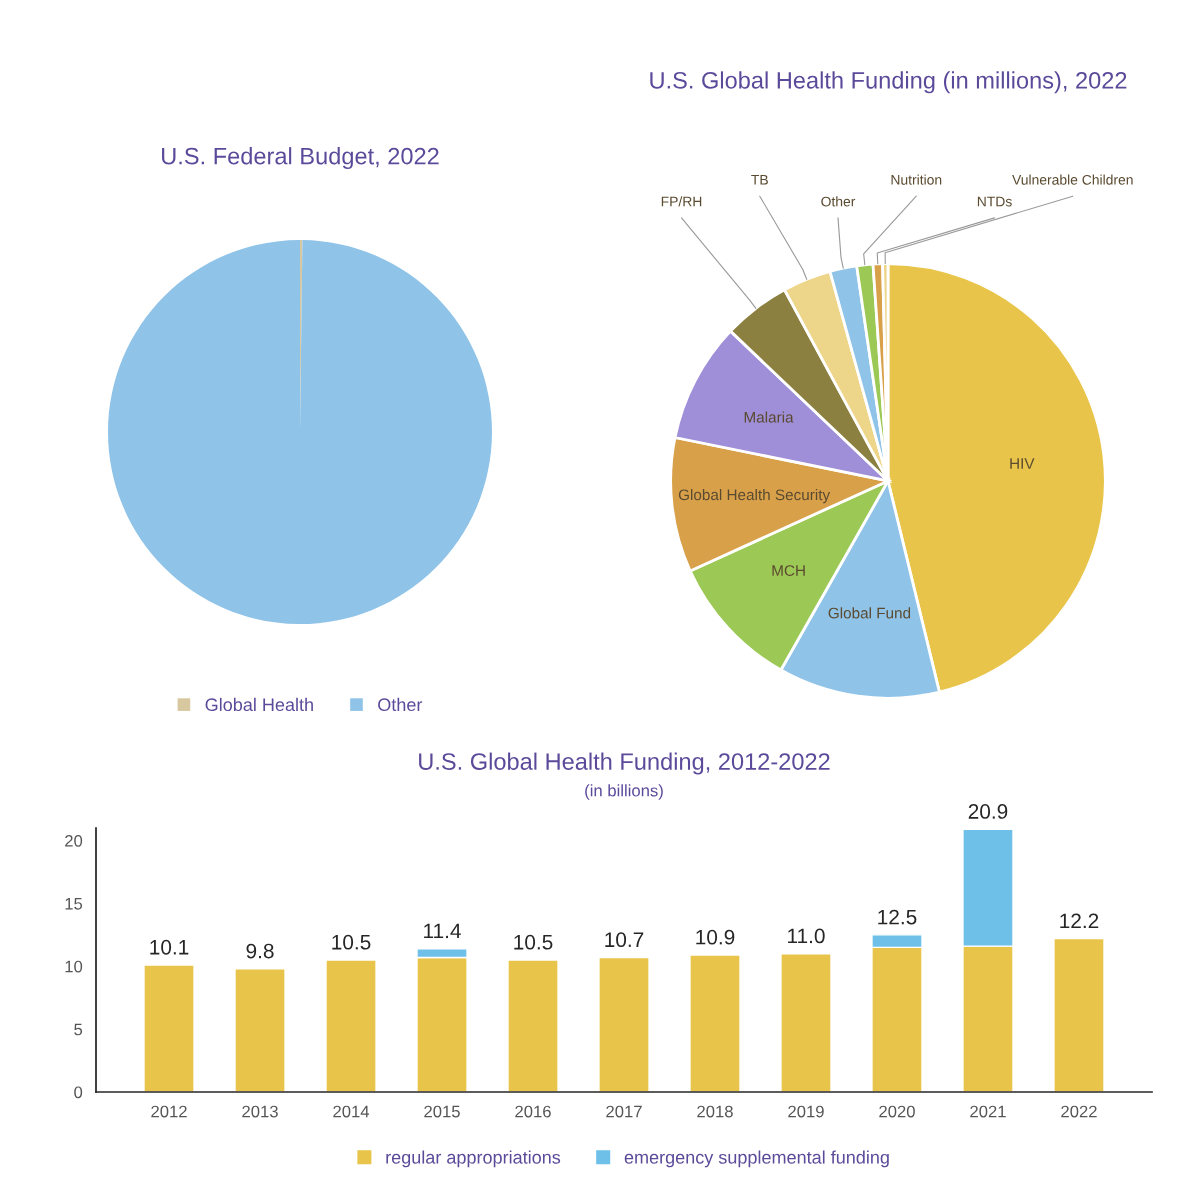  Describe the element at coordinates (869, 613) in the screenshot. I see `slice-label: Global Fund` at that location.